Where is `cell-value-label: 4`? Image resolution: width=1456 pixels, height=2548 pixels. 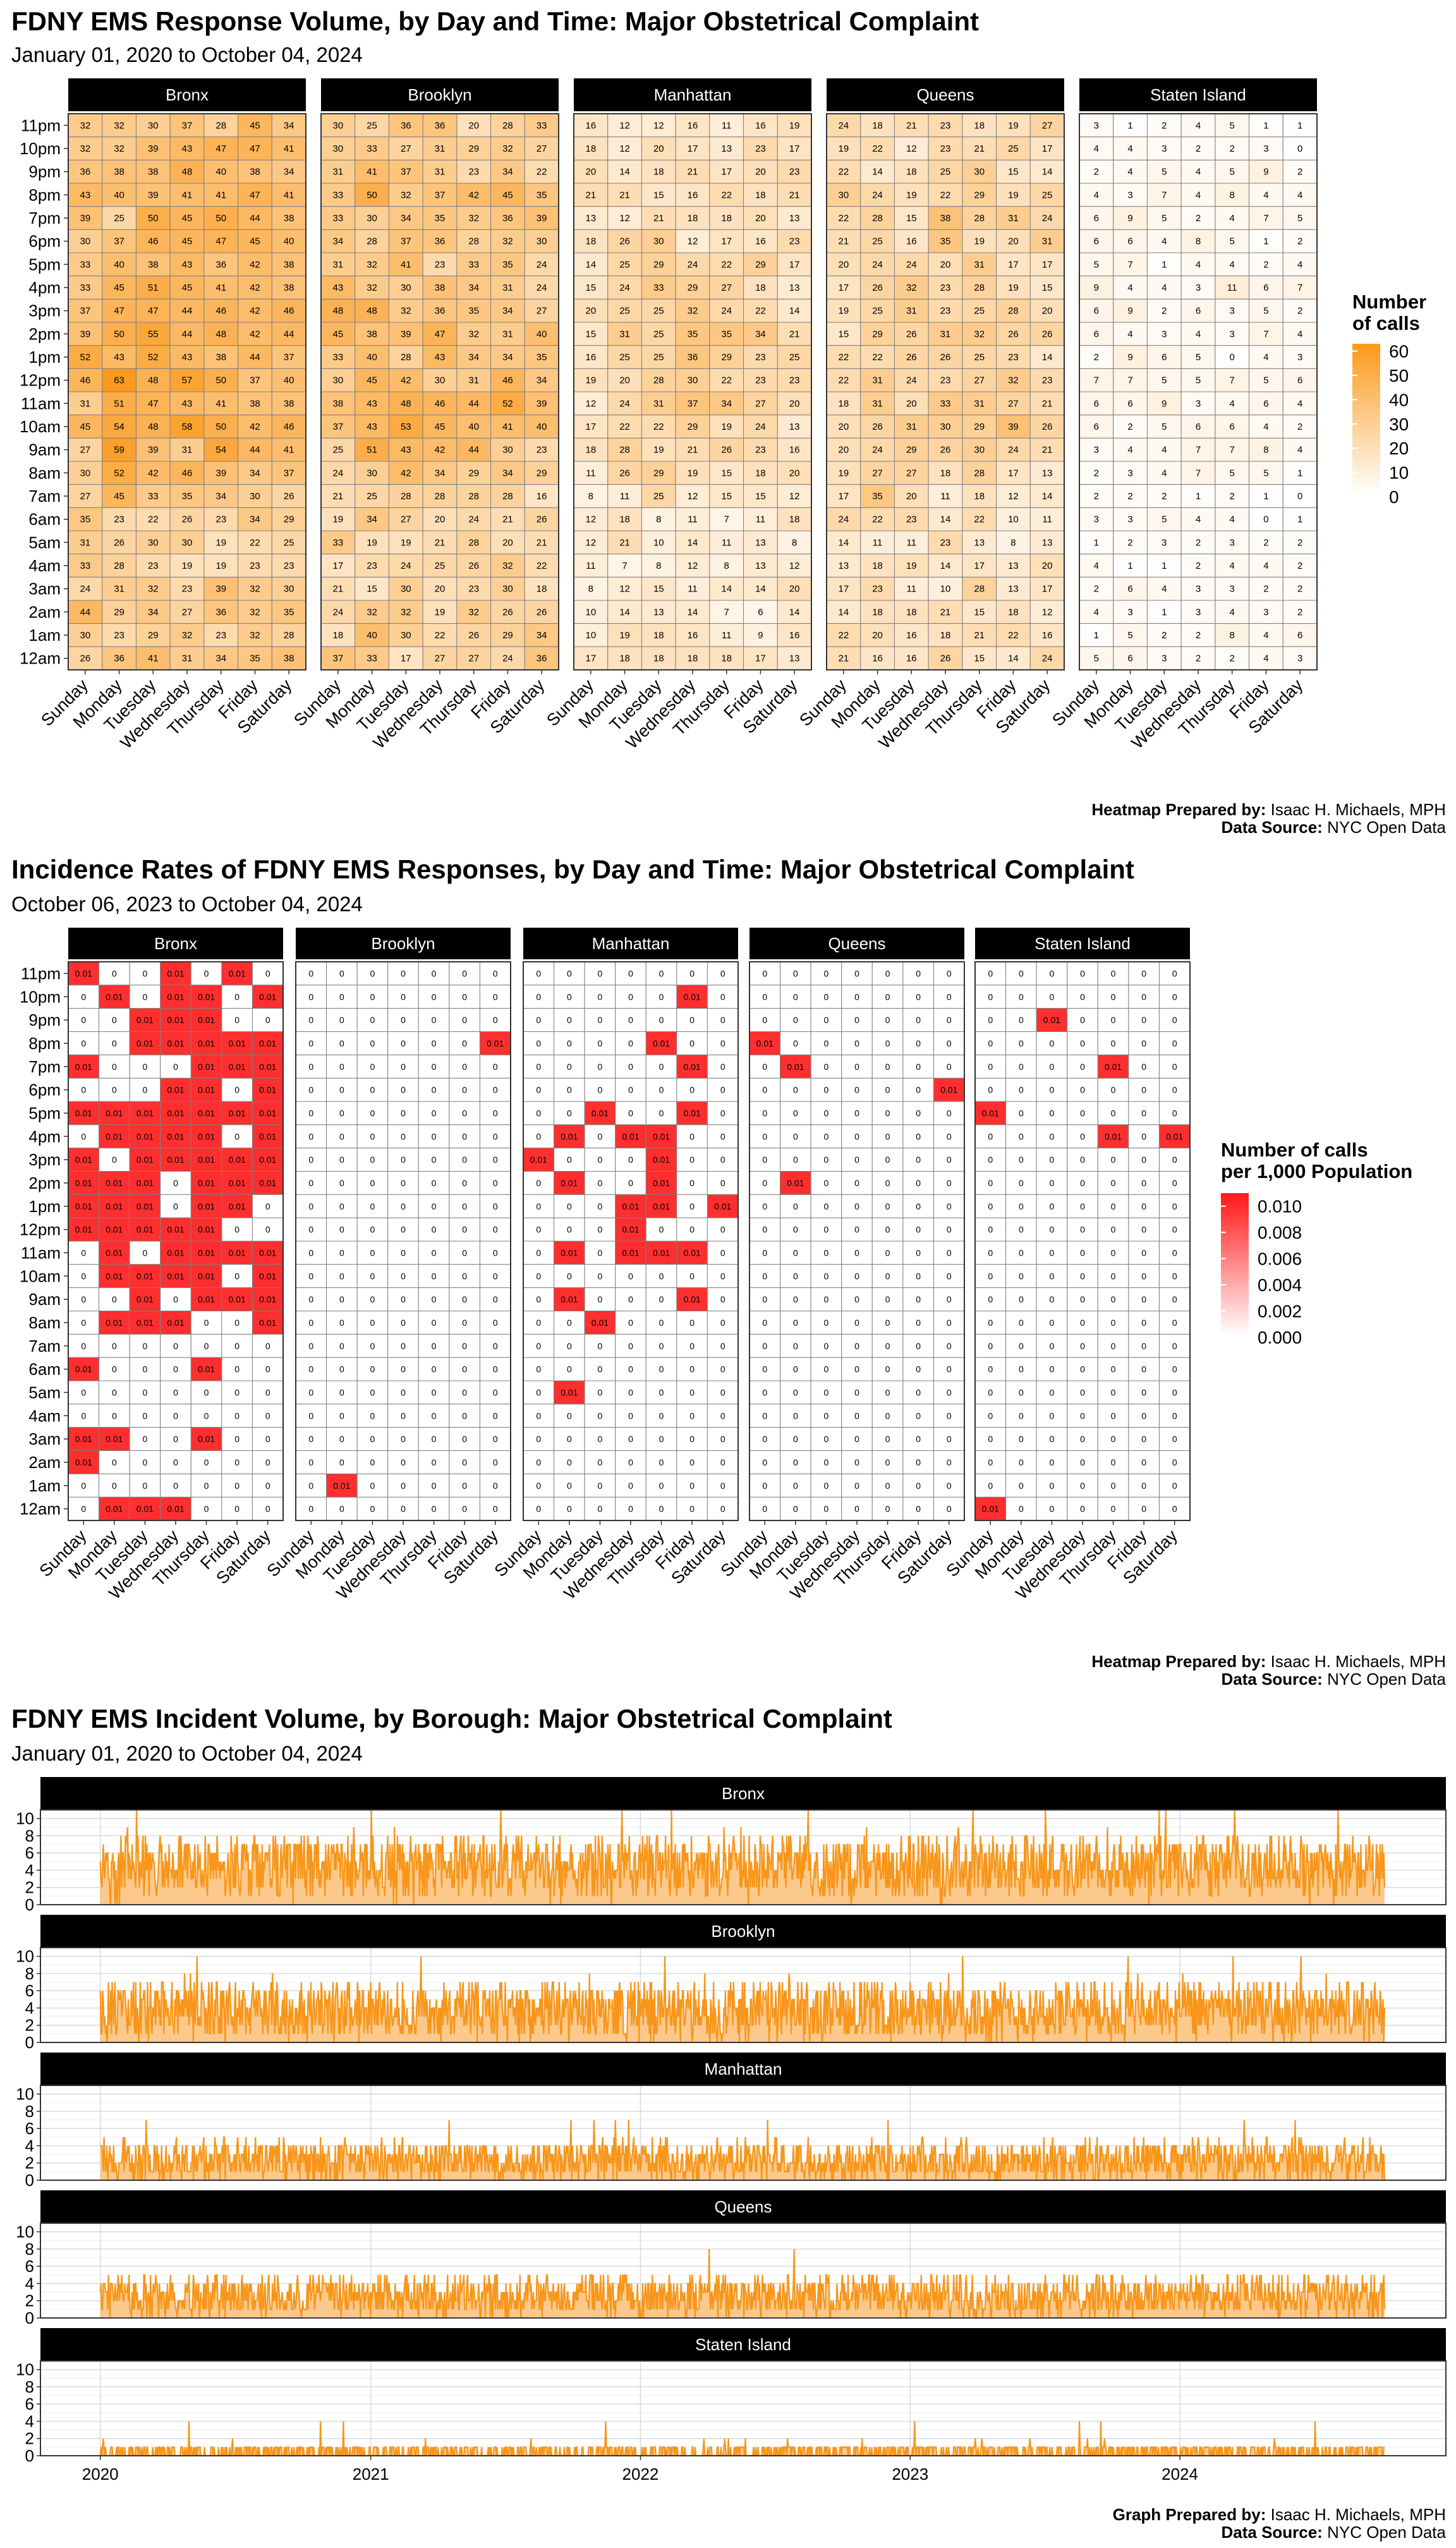 cell-value-label: 4 is located at coordinates (1129, 172).